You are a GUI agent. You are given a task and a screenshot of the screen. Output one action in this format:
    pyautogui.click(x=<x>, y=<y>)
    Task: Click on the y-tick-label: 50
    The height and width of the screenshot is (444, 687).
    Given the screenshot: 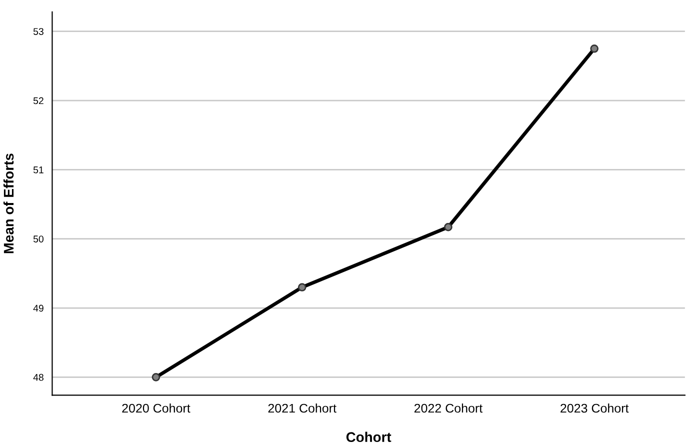 What is the action you would take?
    pyautogui.click(x=38, y=239)
    